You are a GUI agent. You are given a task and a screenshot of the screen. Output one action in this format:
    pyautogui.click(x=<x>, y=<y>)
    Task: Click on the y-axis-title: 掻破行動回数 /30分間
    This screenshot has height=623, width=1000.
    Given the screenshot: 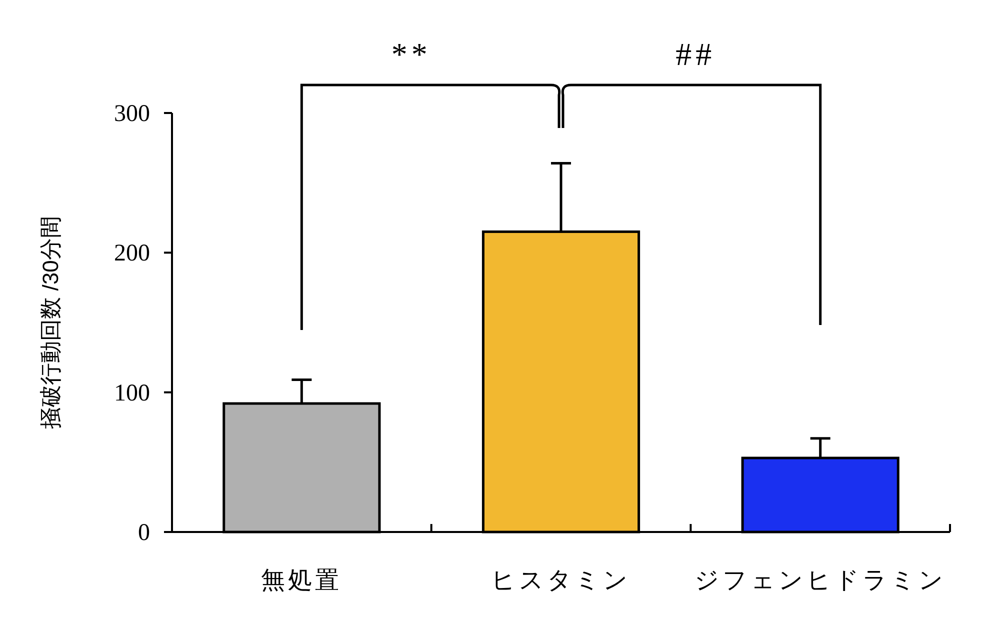 What is the action you would take?
    pyautogui.click(x=50, y=322)
    